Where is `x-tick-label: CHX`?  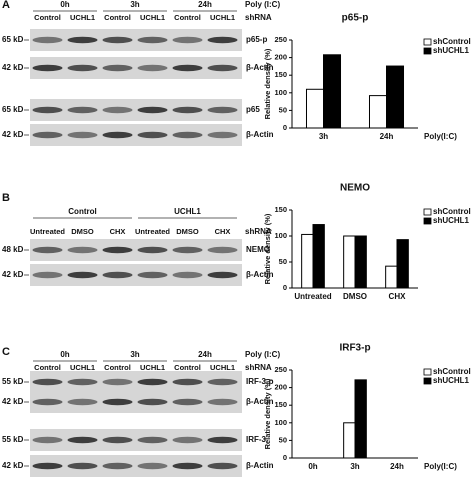
x-tick-label: CHX is located at coordinates (398, 296).